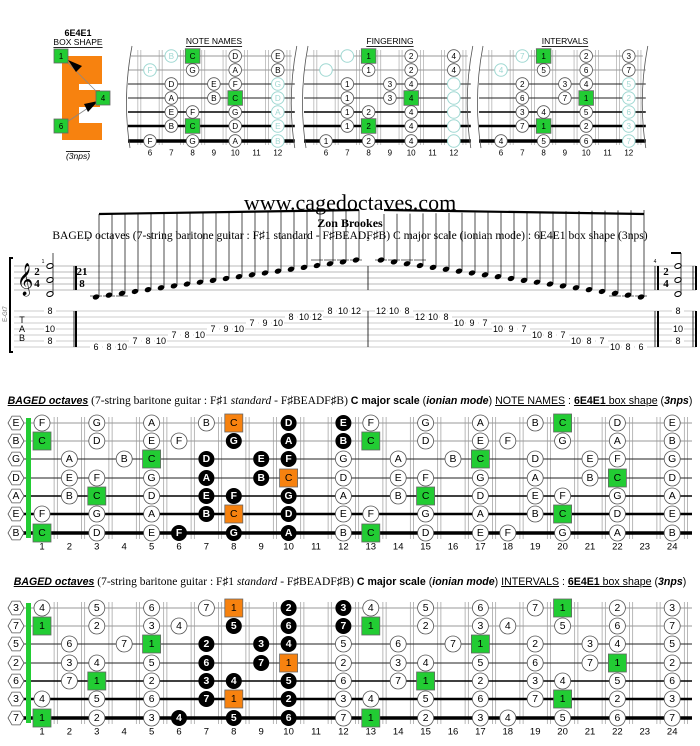 The width and height of the screenshot is (700, 746). What do you see at coordinates (16, 718) in the screenshot?
I see `open-string: 7` at bounding box center [16, 718].